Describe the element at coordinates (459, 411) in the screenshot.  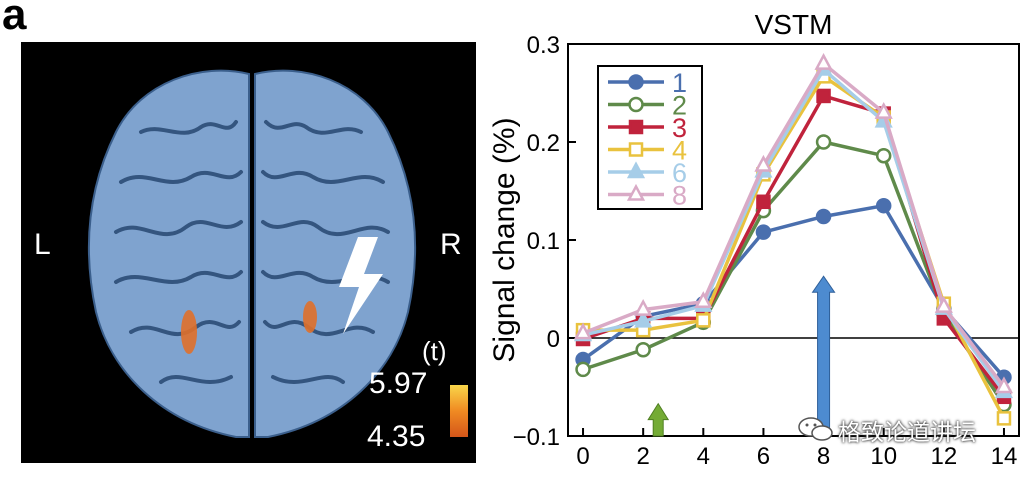
I see `colorbar` at that location.